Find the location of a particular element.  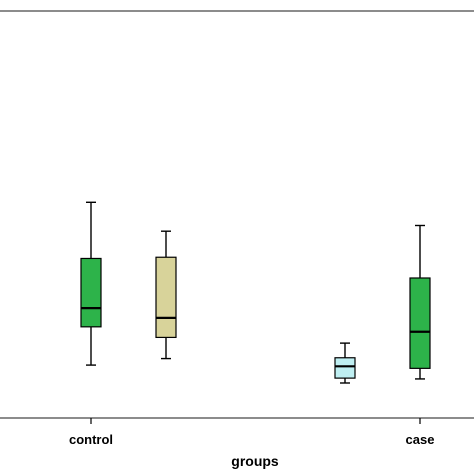

box-control-tan is located at coordinates (166, 295).